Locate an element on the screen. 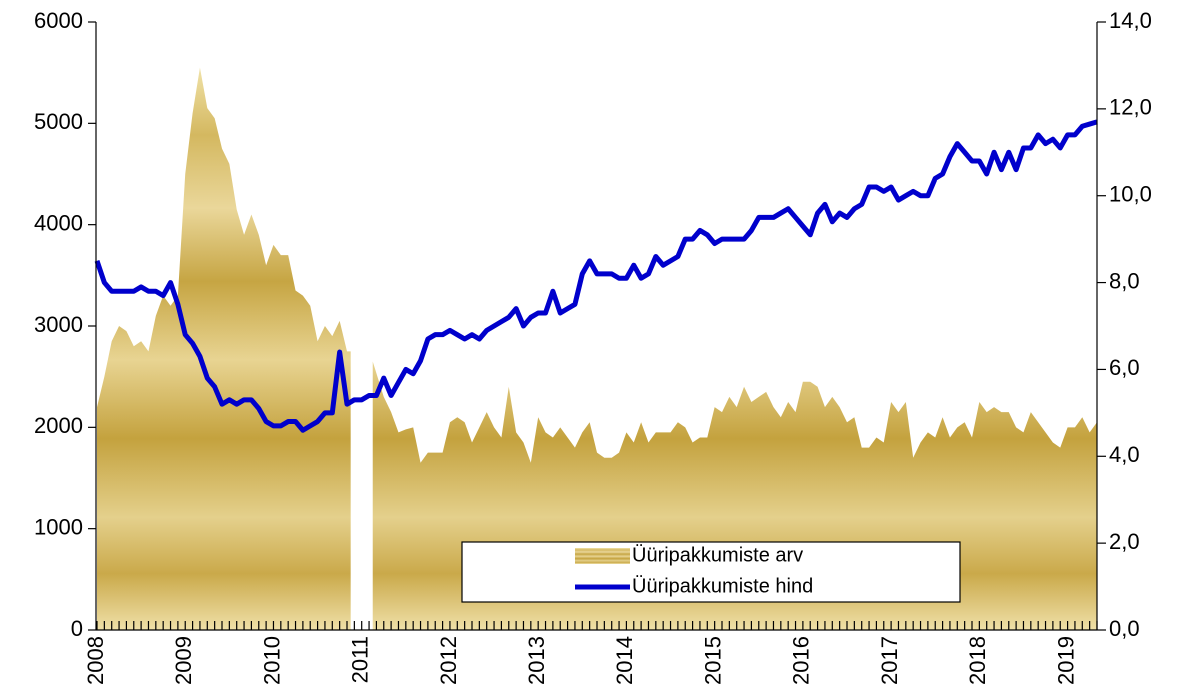 This screenshot has width=1184, height=700. y-tick-label: 6000 is located at coordinates (58, 20).